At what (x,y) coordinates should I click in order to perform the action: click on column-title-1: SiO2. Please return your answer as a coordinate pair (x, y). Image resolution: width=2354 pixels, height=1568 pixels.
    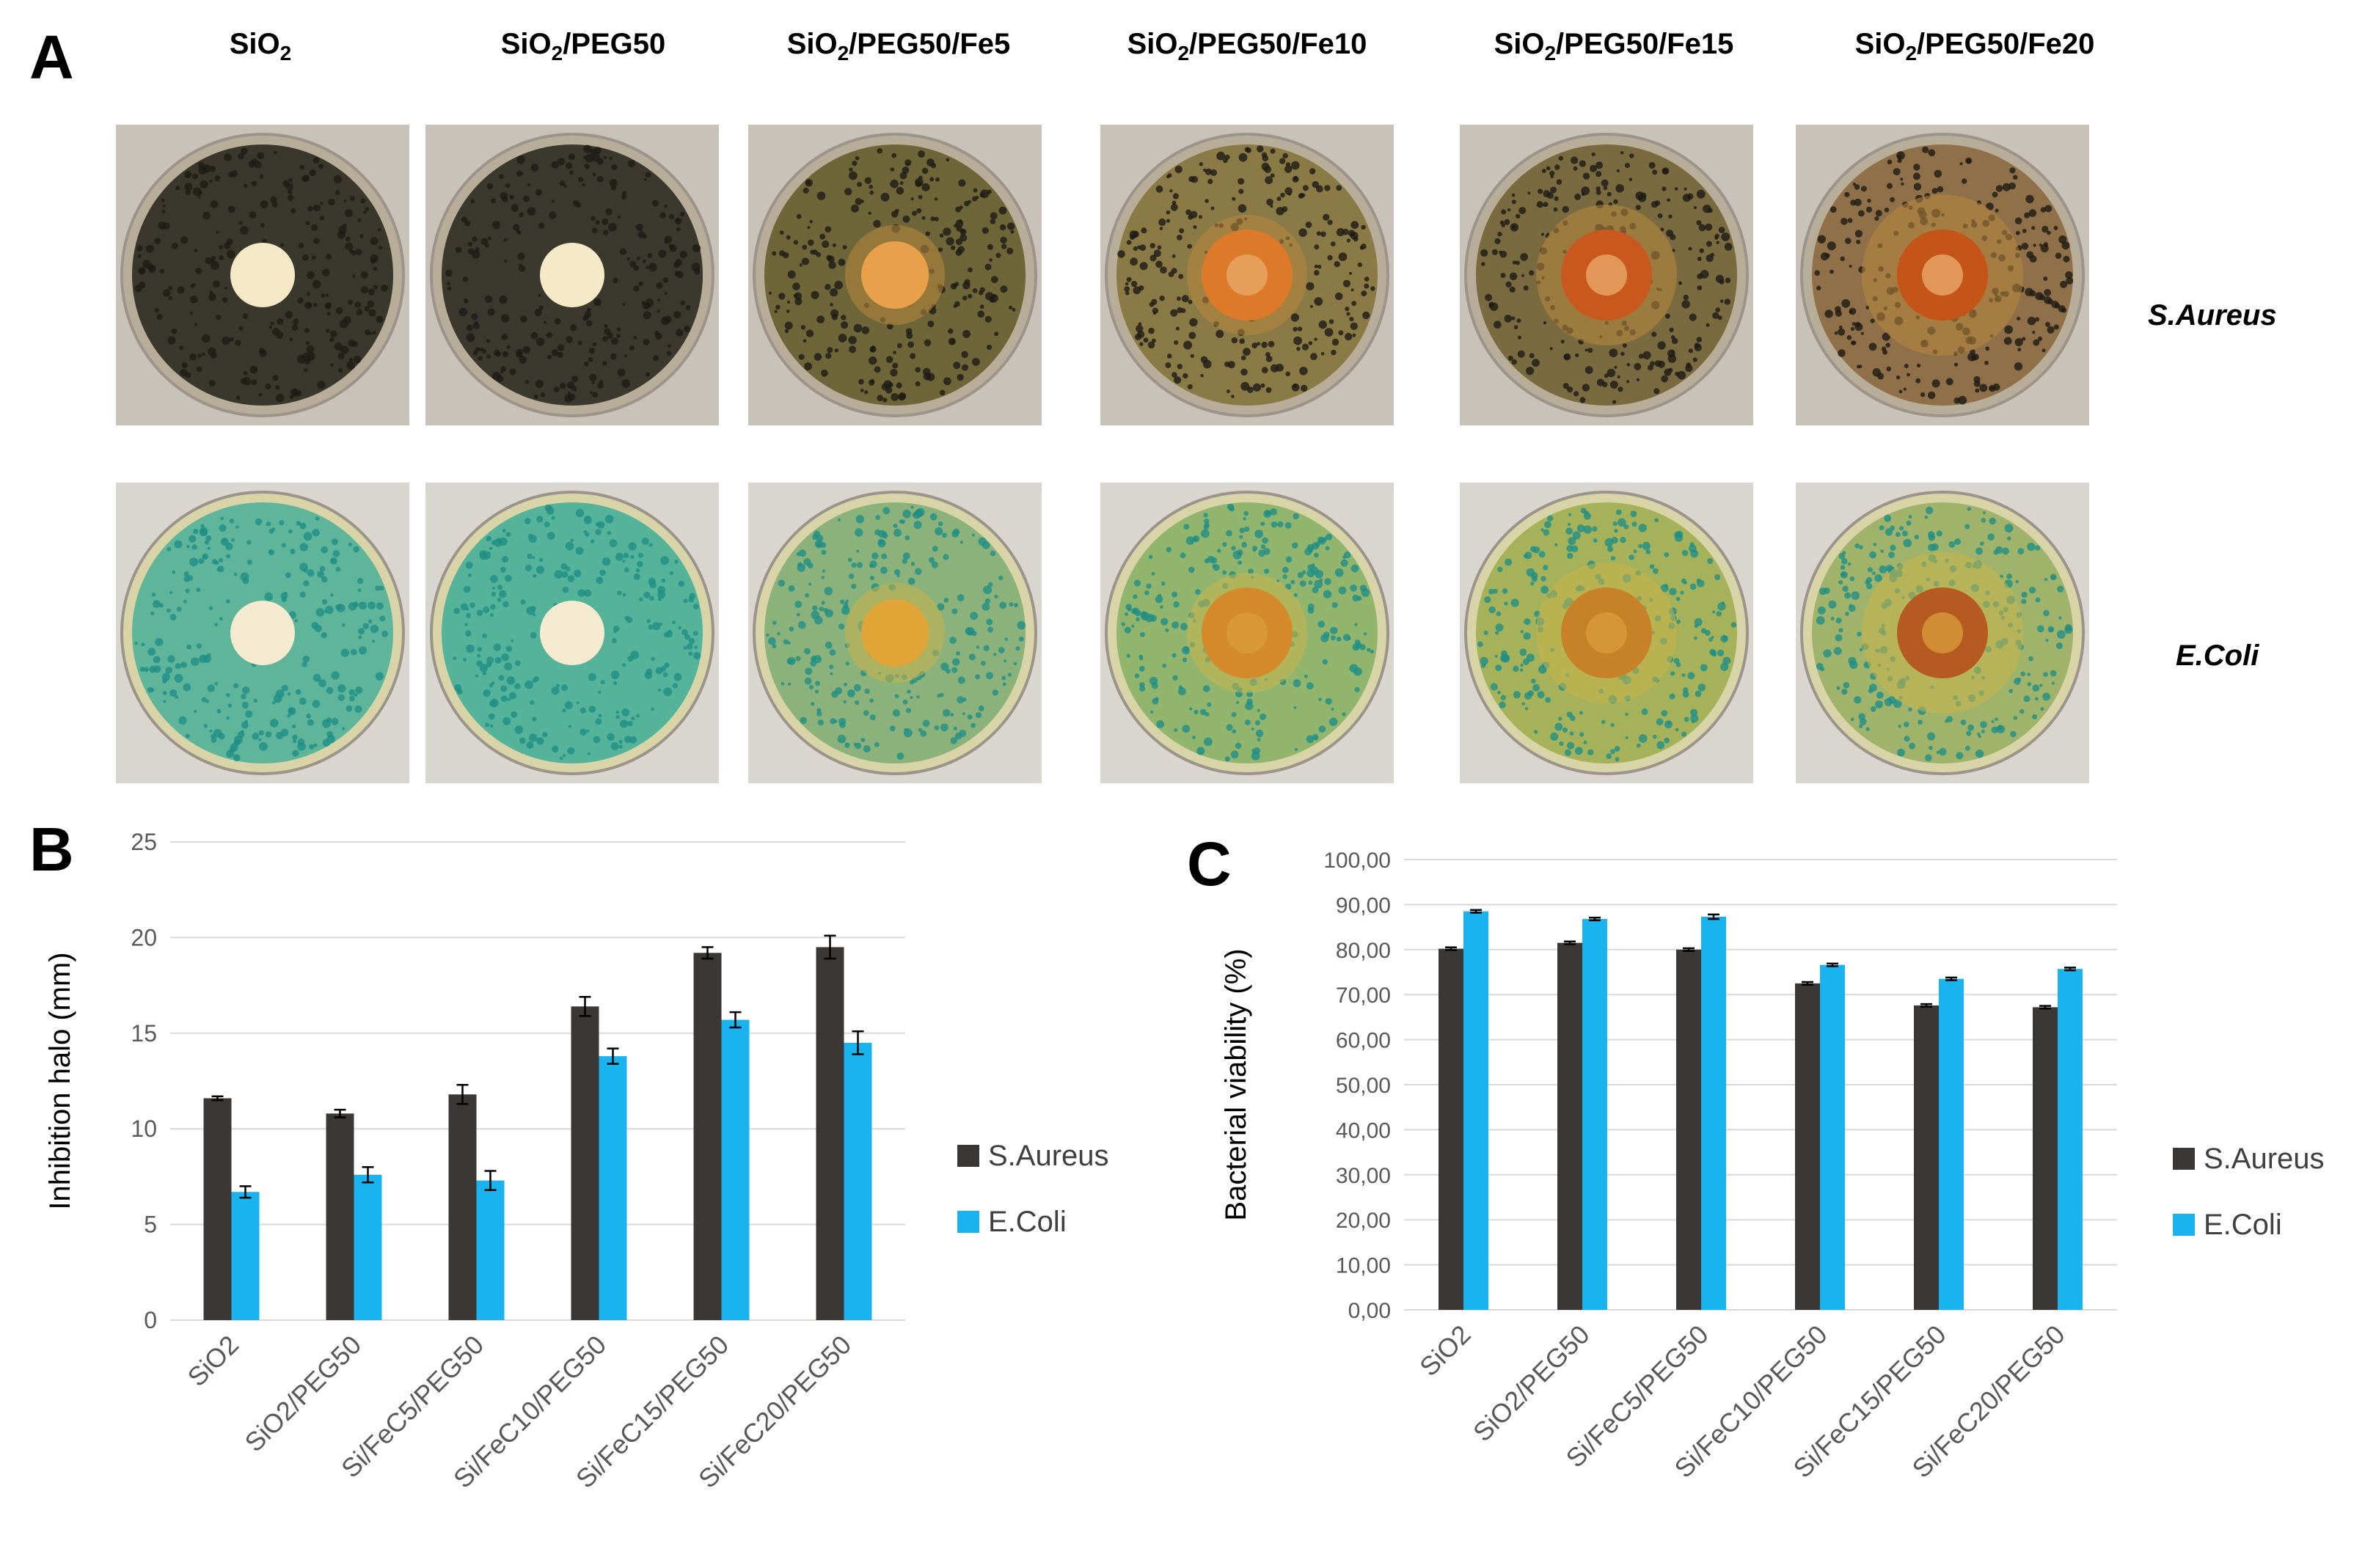
    Looking at the image, I should click on (260, 46).